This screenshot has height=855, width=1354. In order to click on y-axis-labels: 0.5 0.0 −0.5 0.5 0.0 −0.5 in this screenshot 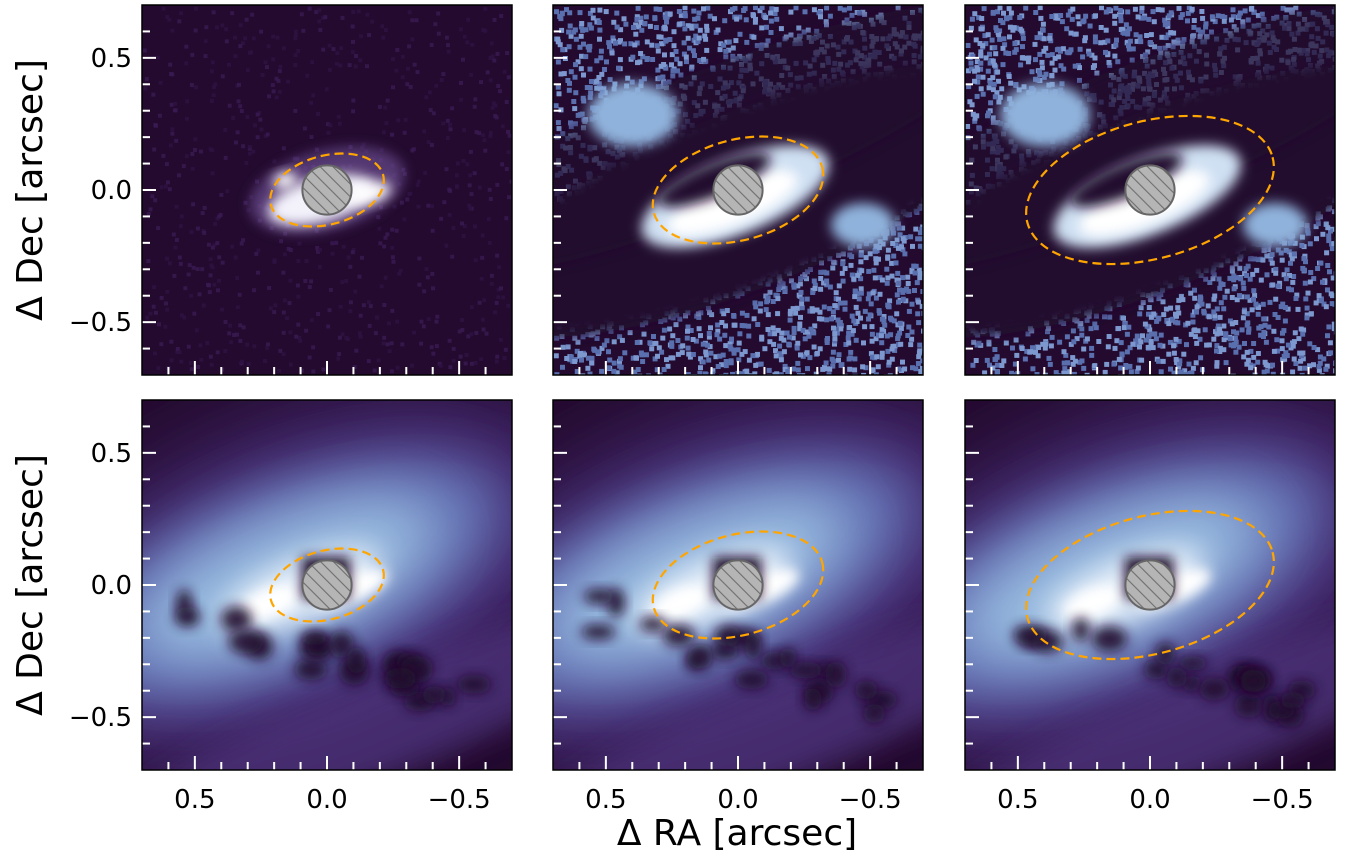, I will do `click(100, 388)`.